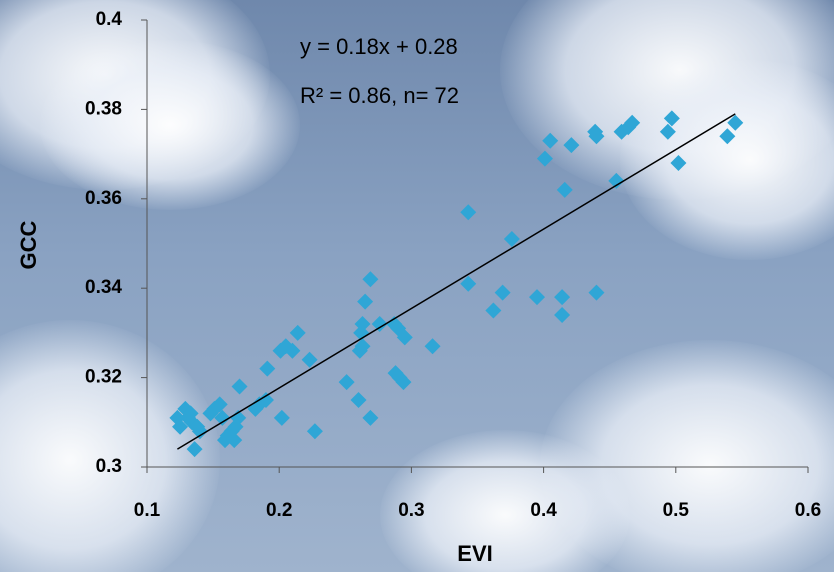  Describe the element at coordinates (411, 510) in the screenshot. I see `x-tick-label: 0.3` at that location.